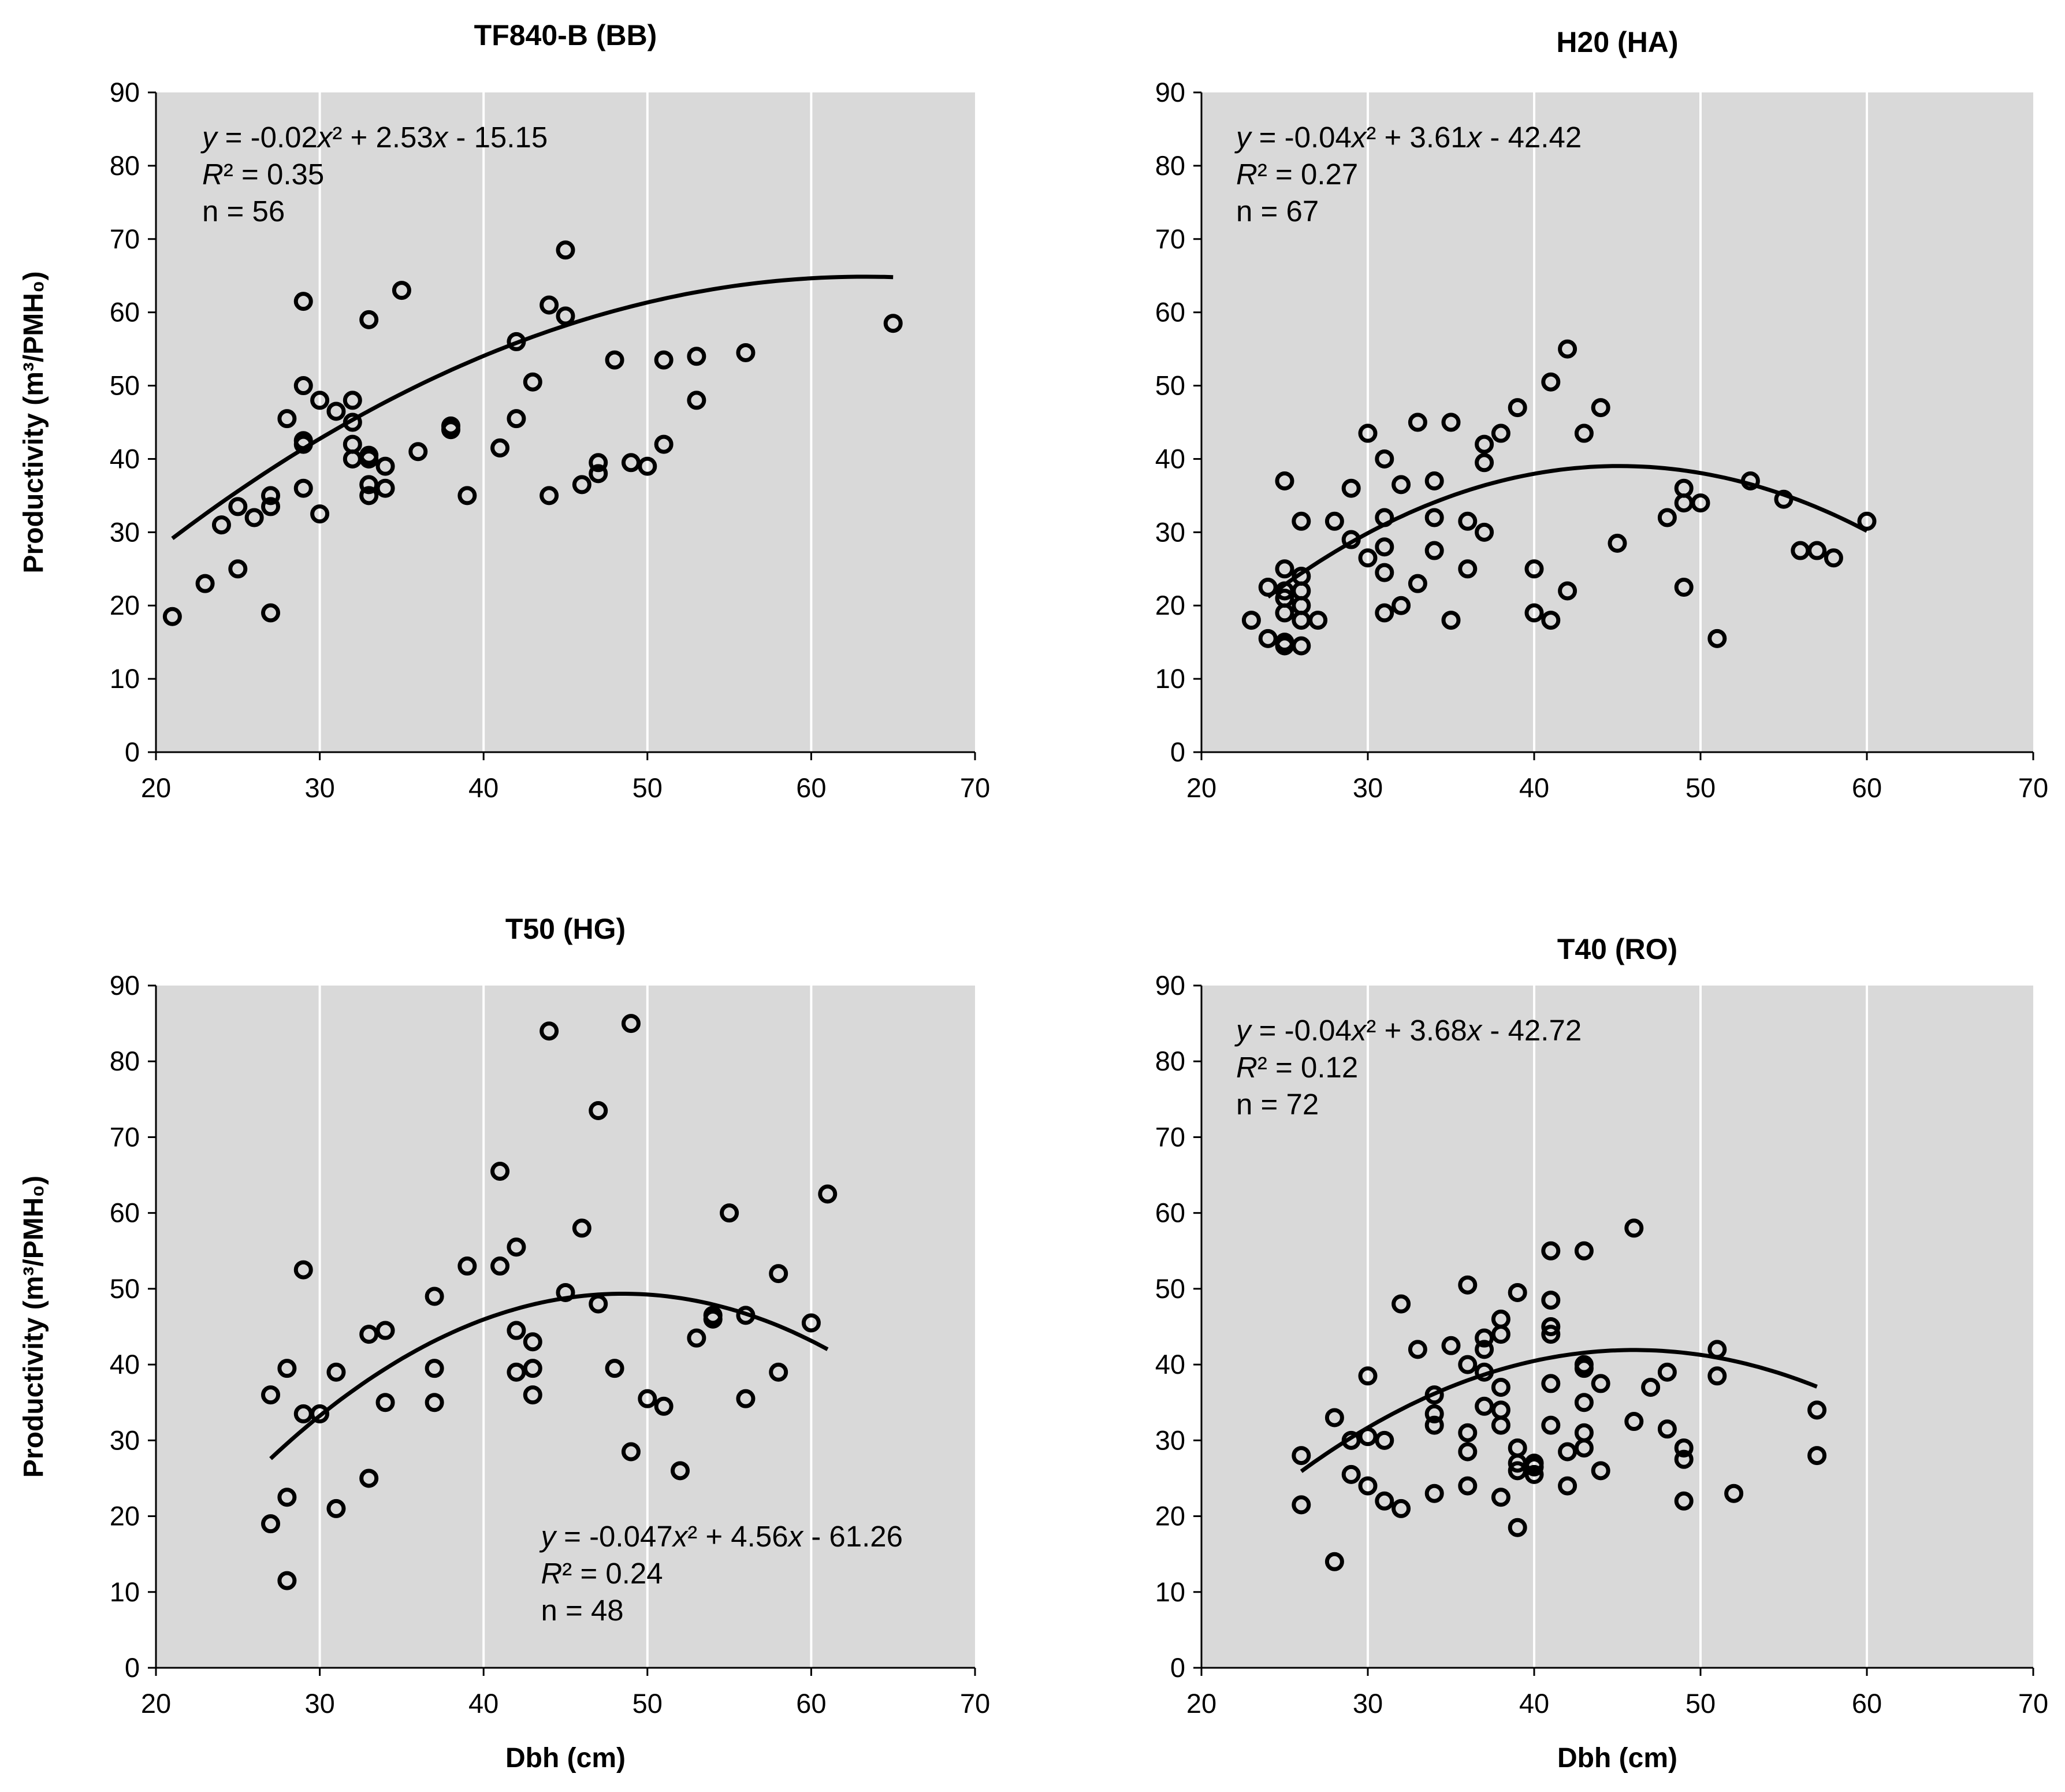 The width and height of the screenshot is (2065, 1792). I want to click on r-squared: R² = 0.35, so click(263, 174).